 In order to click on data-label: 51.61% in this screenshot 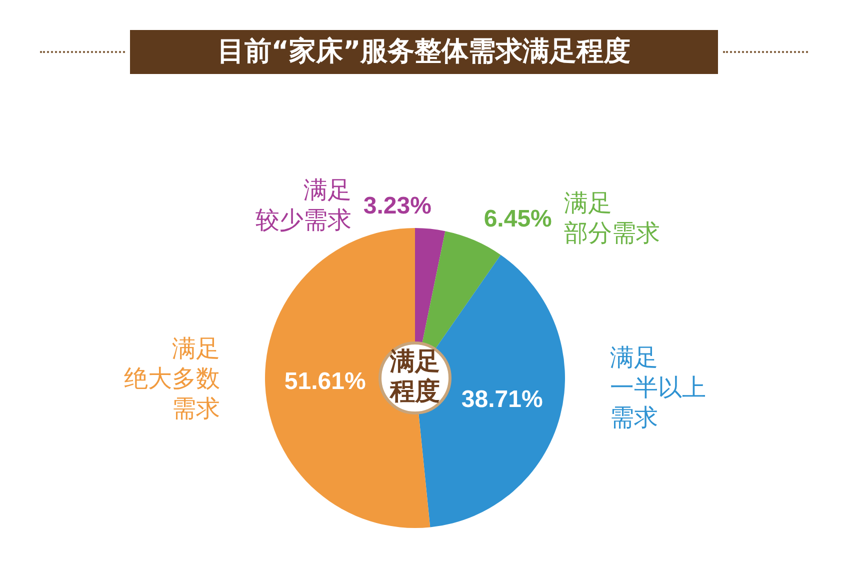, I will do `click(325, 382)`.